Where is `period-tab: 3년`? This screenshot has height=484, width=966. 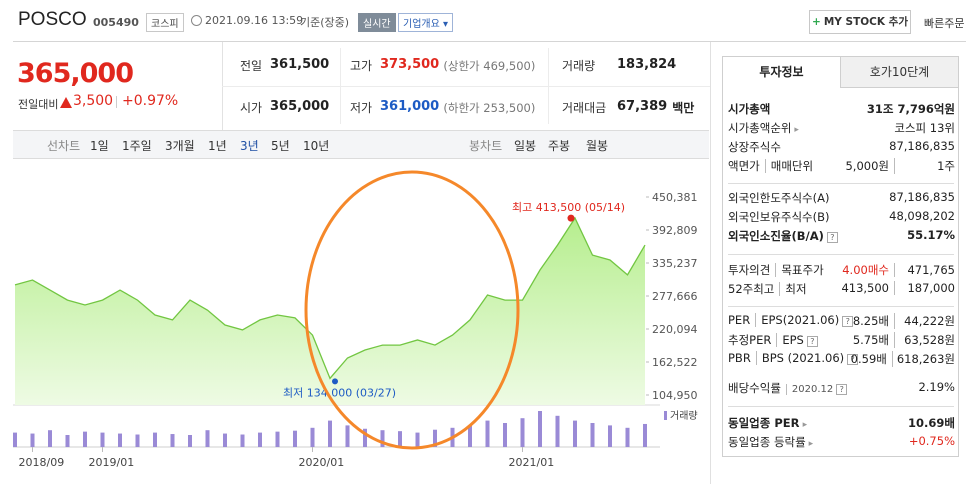
period-tab: 3년 is located at coordinates (249, 146).